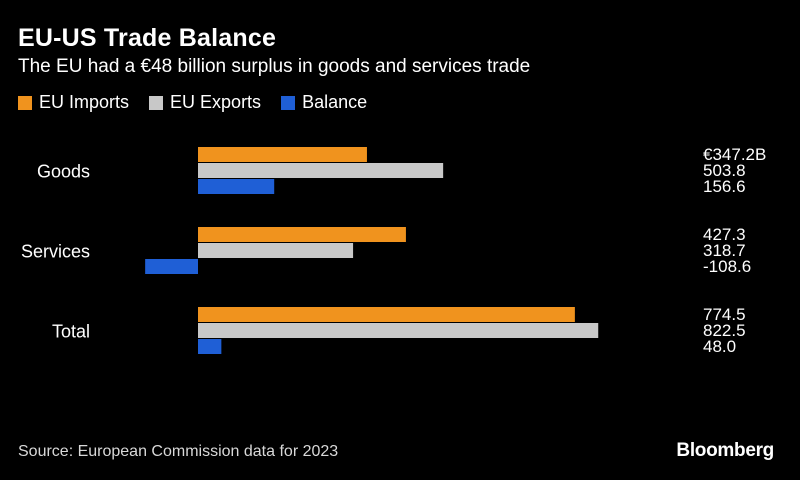 The width and height of the screenshot is (800, 480). What do you see at coordinates (724, 250) in the screenshot?
I see `data-label-services-eu-exports: 318.7` at bounding box center [724, 250].